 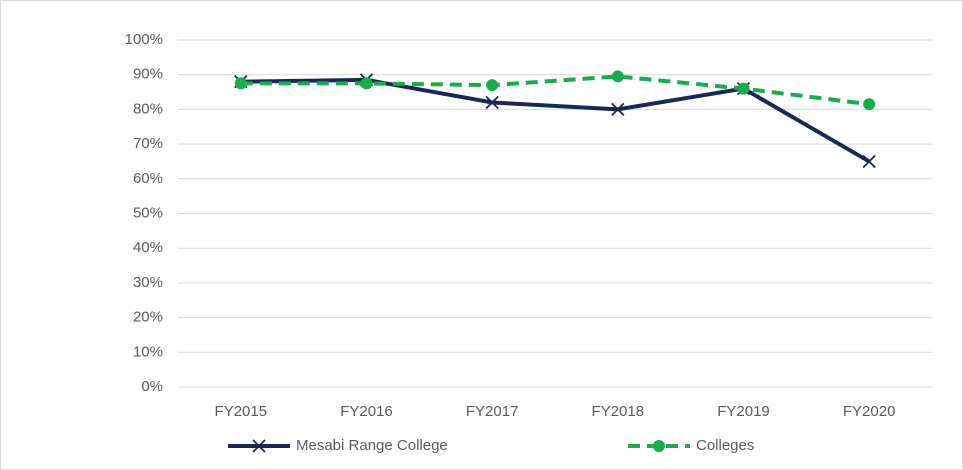 I want to click on x-tick-label: FY2019, so click(x=743, y=411).